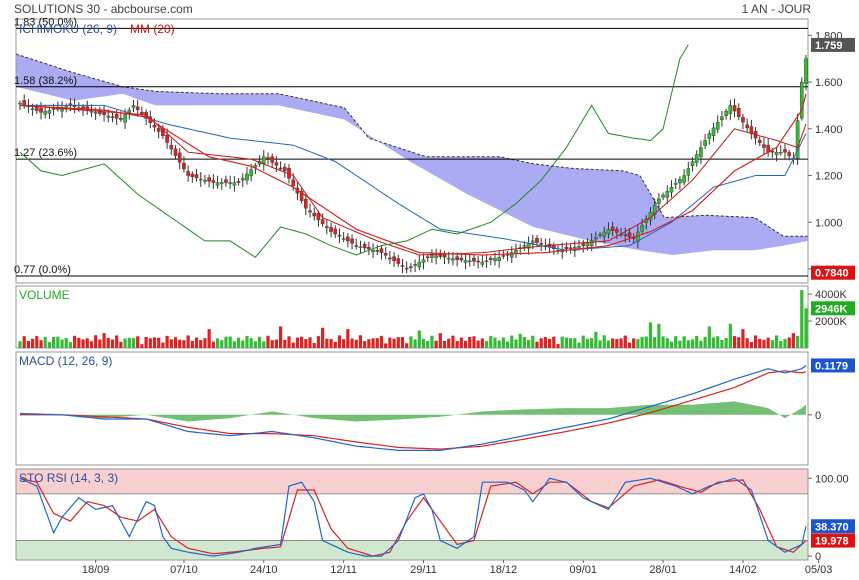 Image resolution: width=859 pixels, height=580 pixels. I want to click on sto-zone-oversold, so click(412, 550).